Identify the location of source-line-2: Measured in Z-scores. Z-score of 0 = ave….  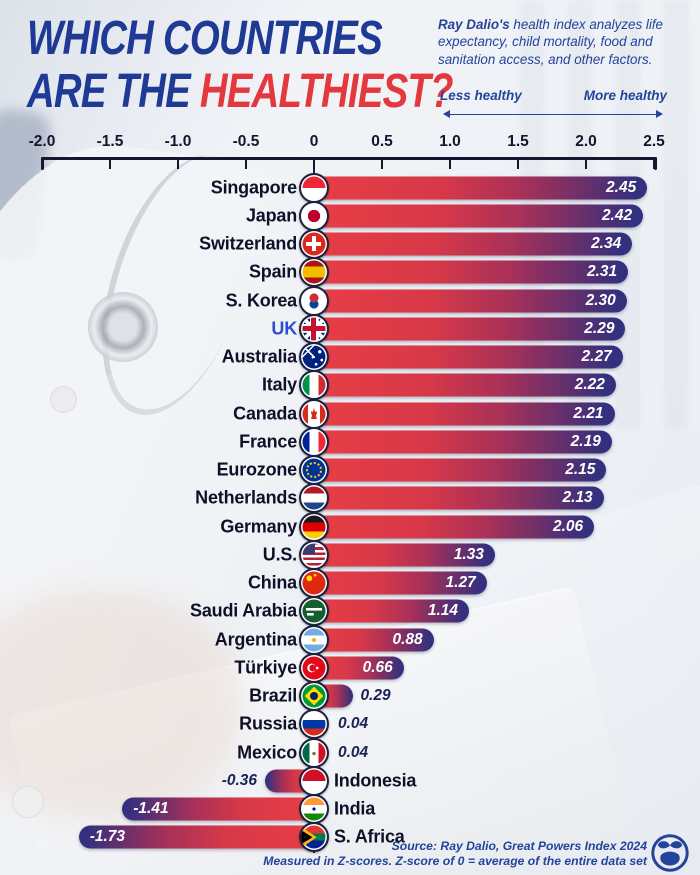
(455, 860).